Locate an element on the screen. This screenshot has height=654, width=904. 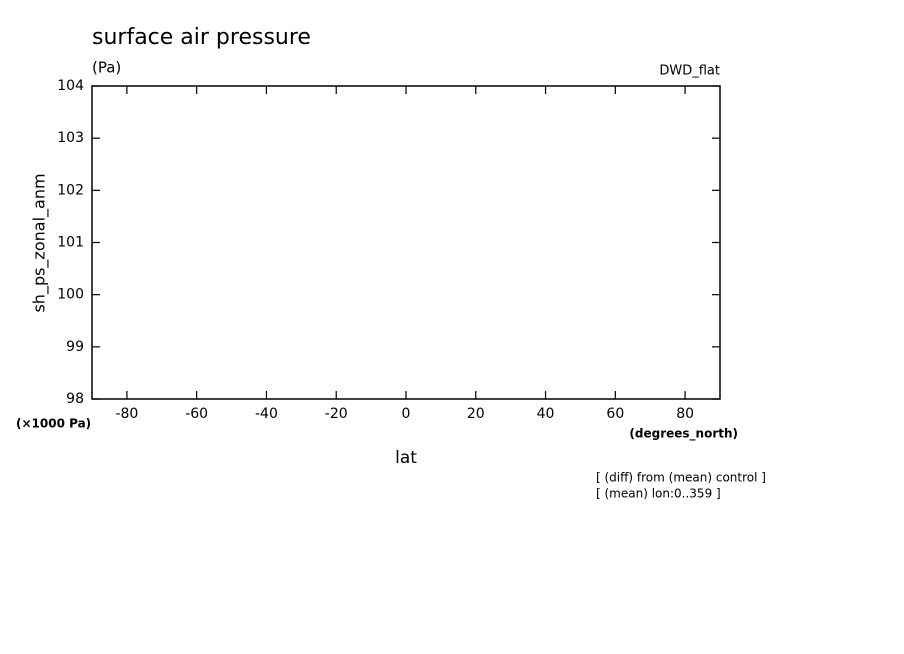
y-tick-label: 99 is located at coordinates (75, 347).